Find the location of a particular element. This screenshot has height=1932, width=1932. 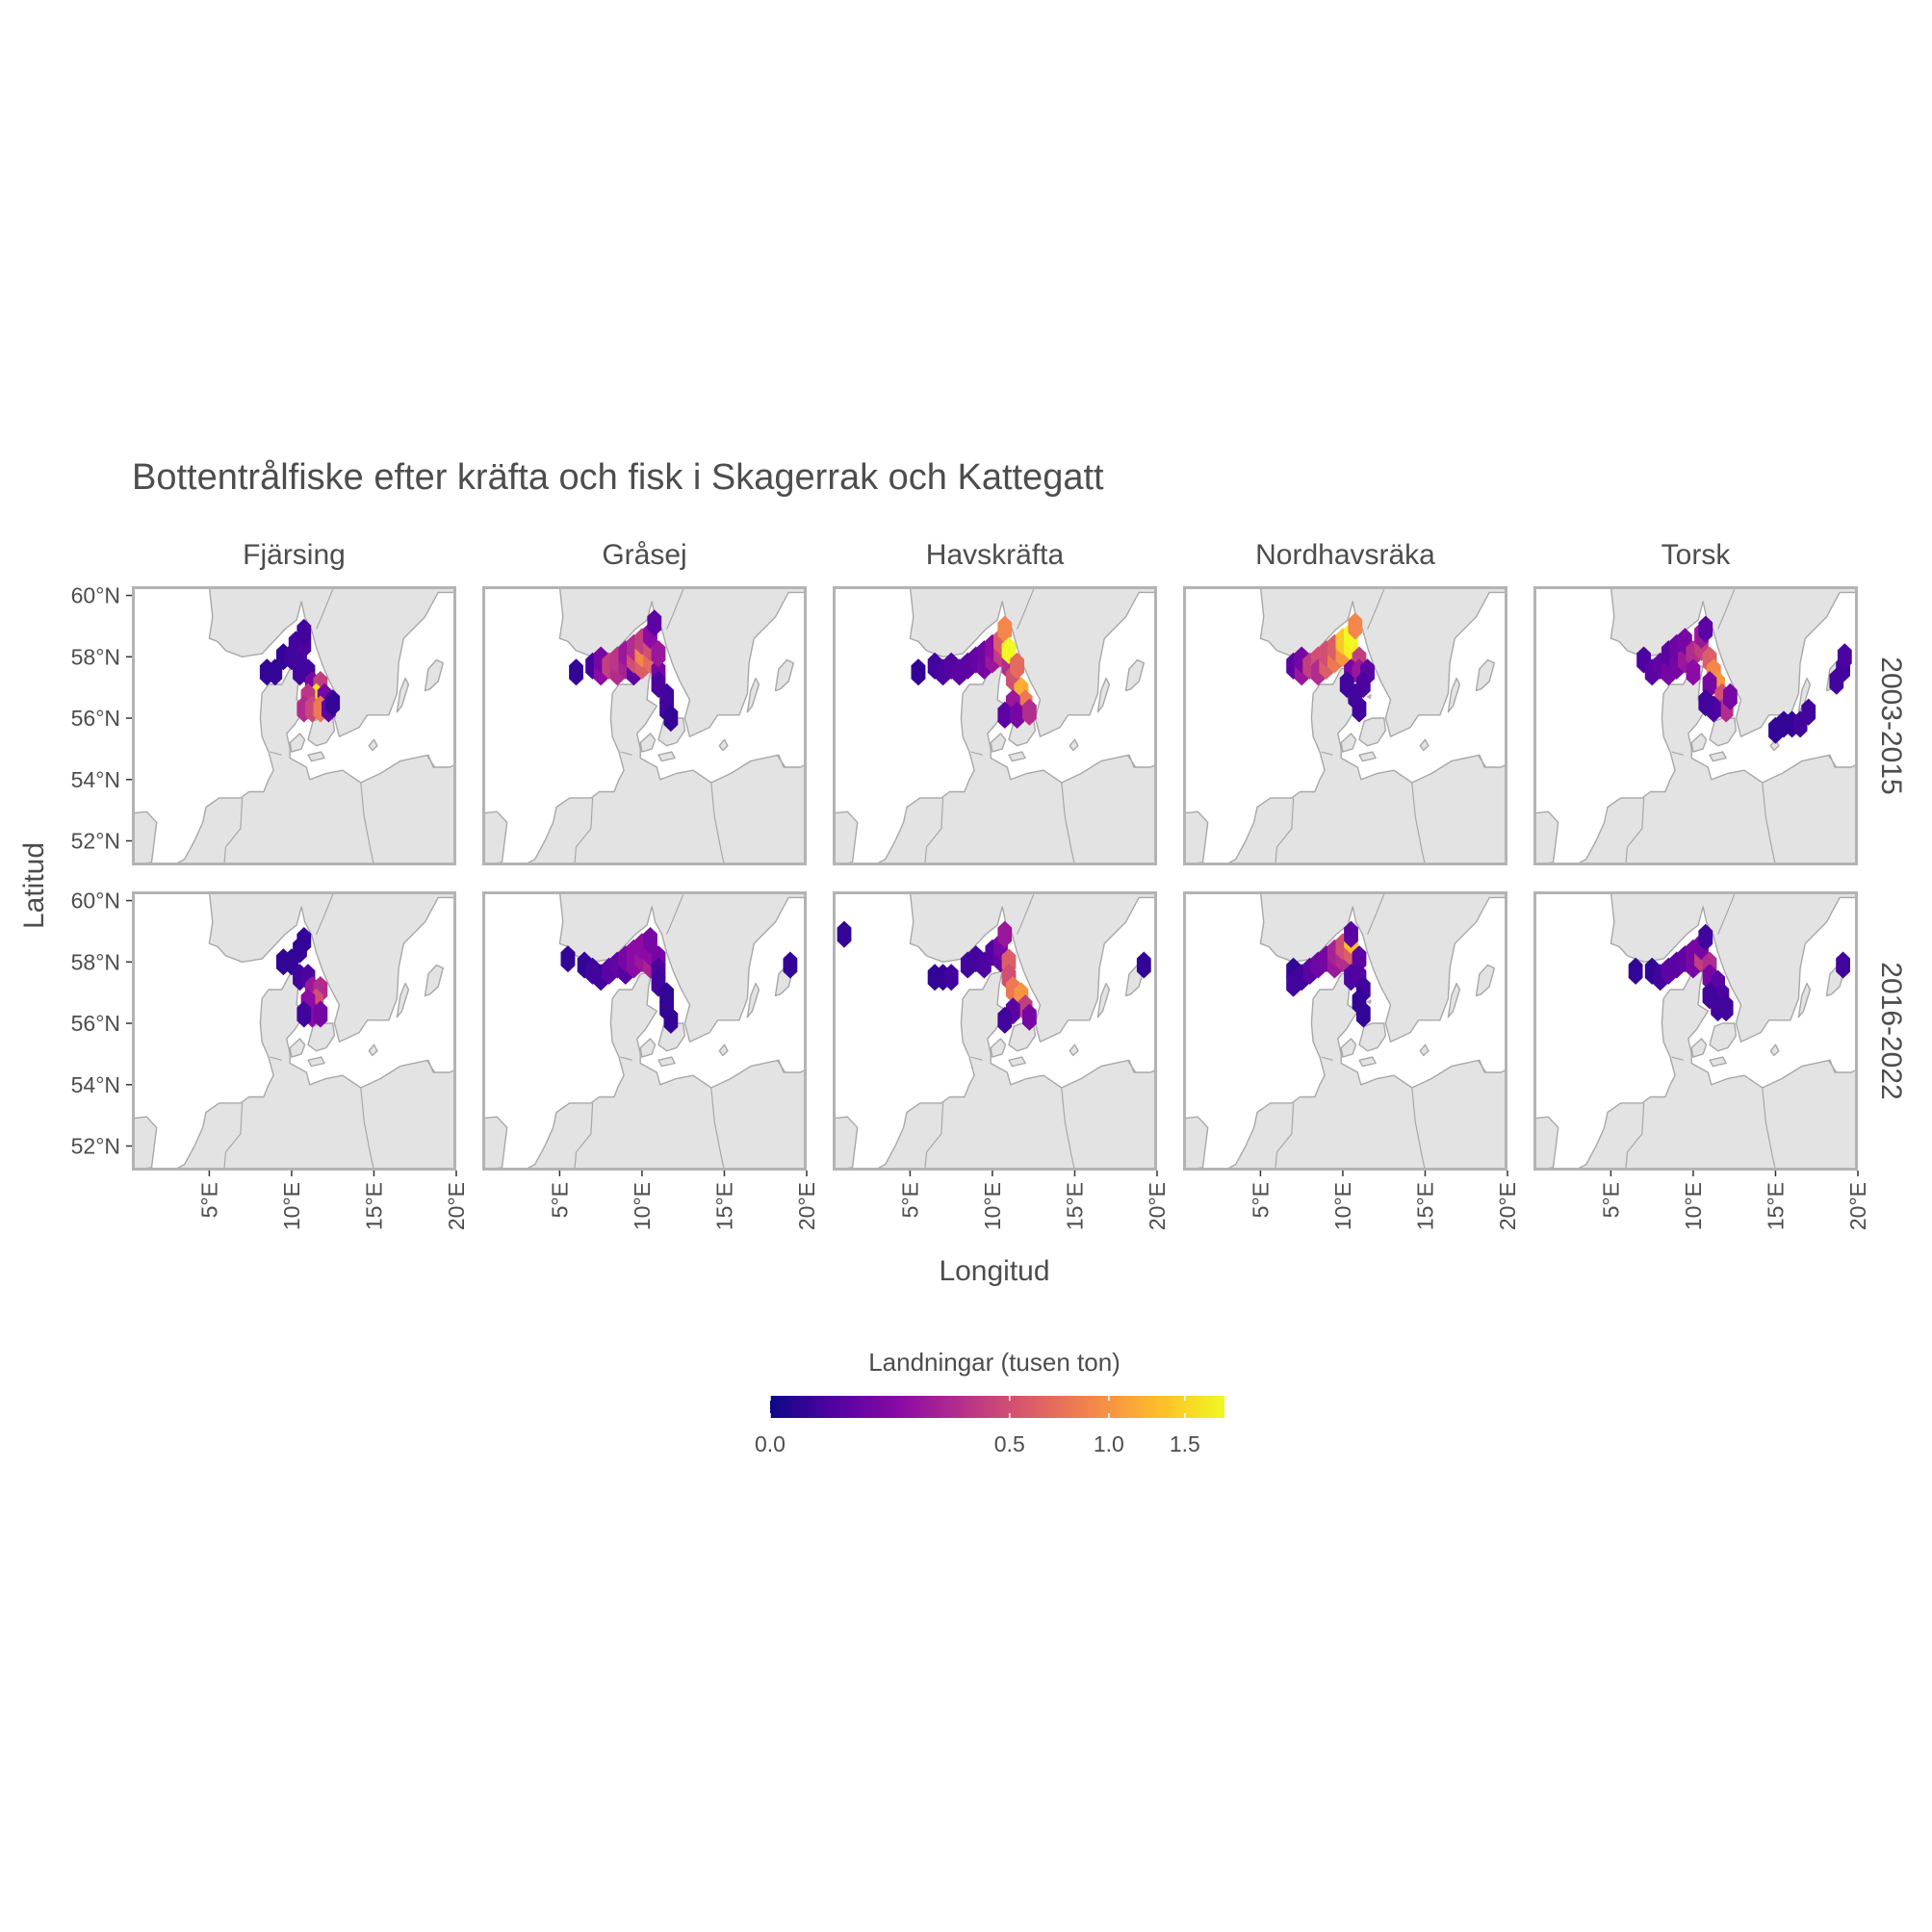

column-strip-label: Torsk is located at coordinates (1697, 555).